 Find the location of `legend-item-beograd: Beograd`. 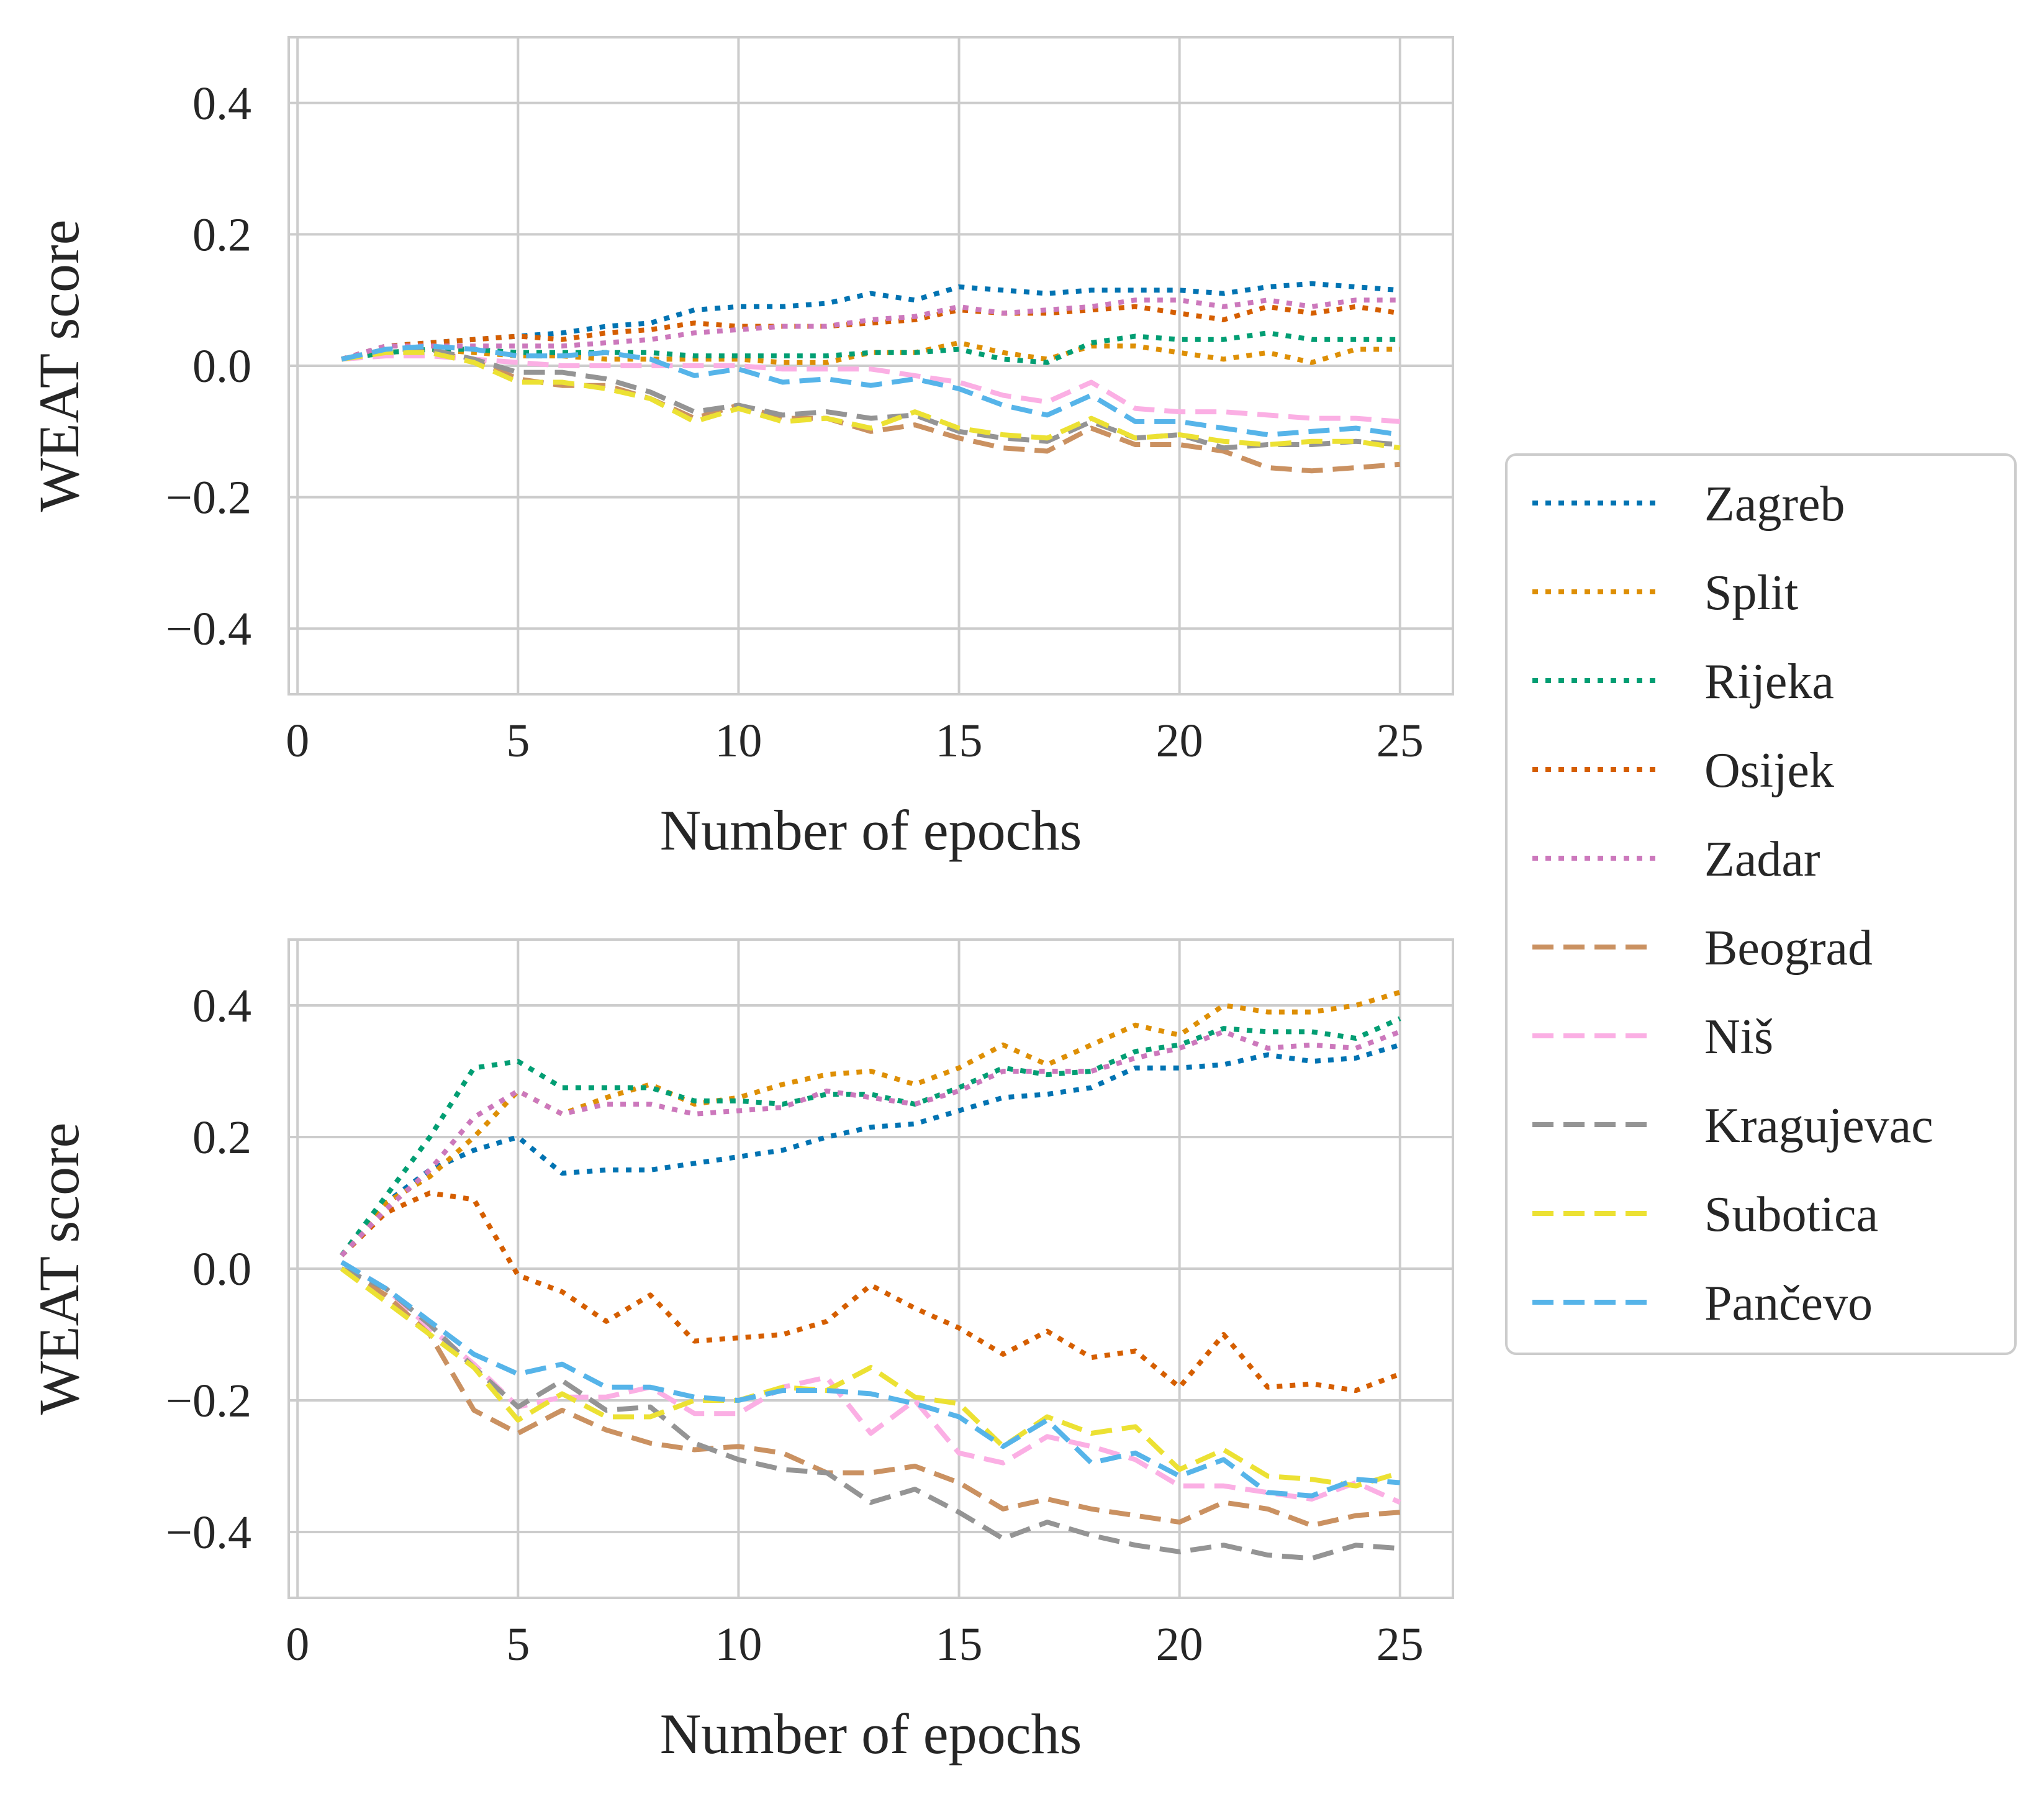

legend-item-beograd: Beograd is located at coordinates (1702, 948).